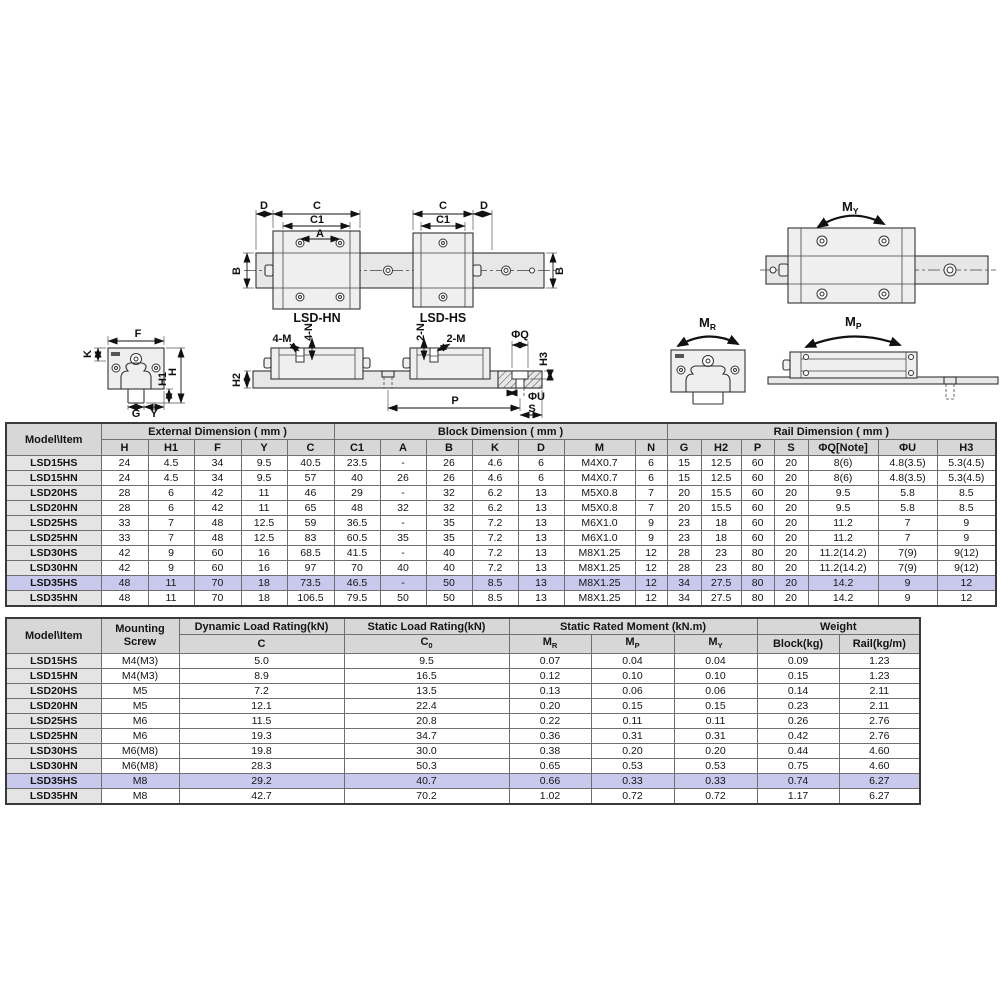 This screenshot has height=1000, width=1000. Describe the element at coordinates (463, 721) in the screenshot. I see `table-row: LSD25HS M6 11.5 20.8 0.22 0.11 0.11 0.26 2.76` at that location.